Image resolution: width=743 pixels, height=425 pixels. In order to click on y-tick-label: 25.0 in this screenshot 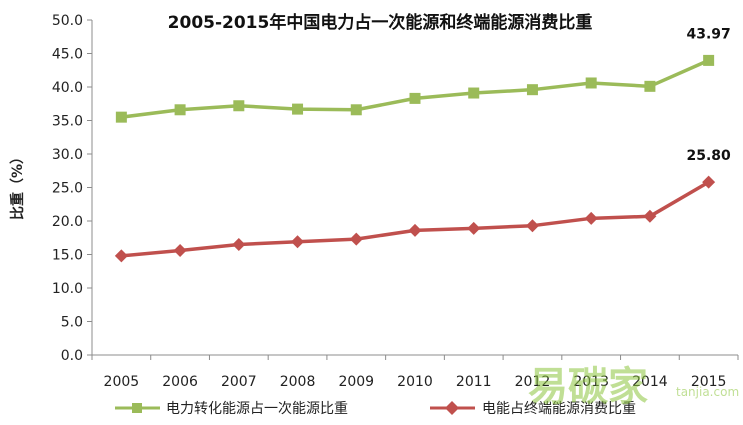, I will do `click(67, 189)`.